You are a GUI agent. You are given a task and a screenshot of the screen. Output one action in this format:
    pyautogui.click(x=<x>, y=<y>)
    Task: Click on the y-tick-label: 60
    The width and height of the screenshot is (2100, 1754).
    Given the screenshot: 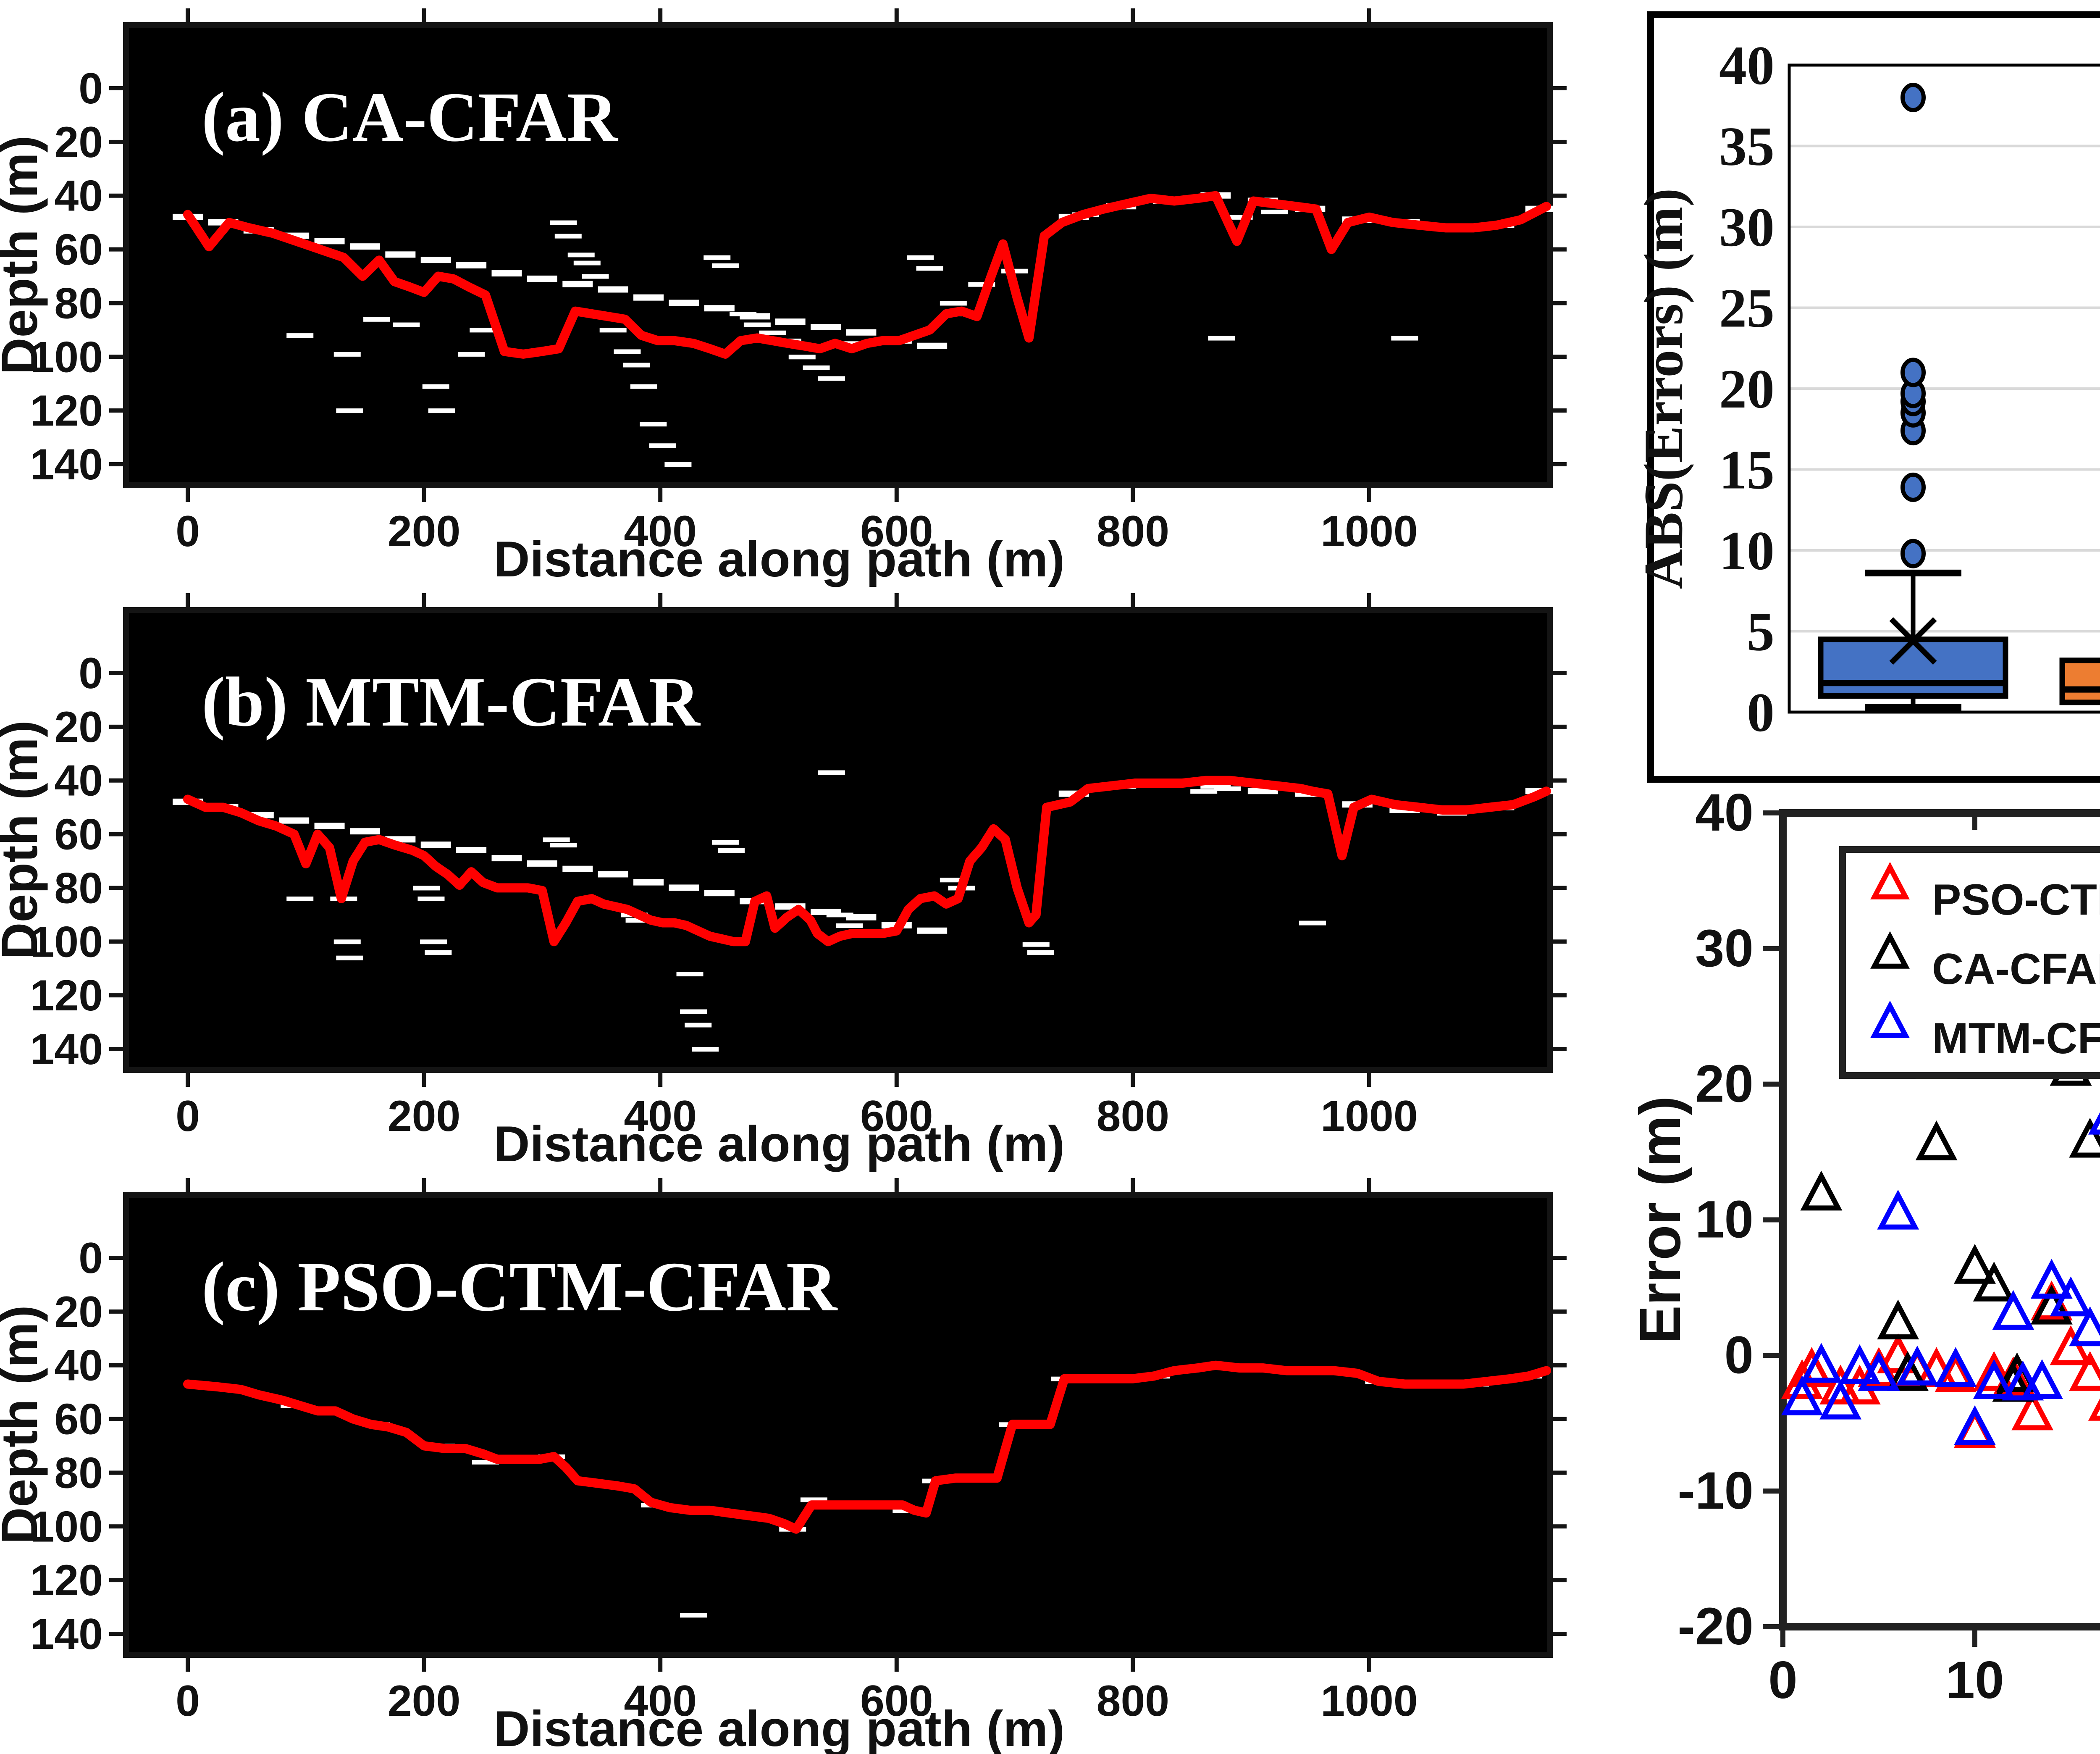 What is the action you would take?
    pyautogui.click(x=78, y=834)
    